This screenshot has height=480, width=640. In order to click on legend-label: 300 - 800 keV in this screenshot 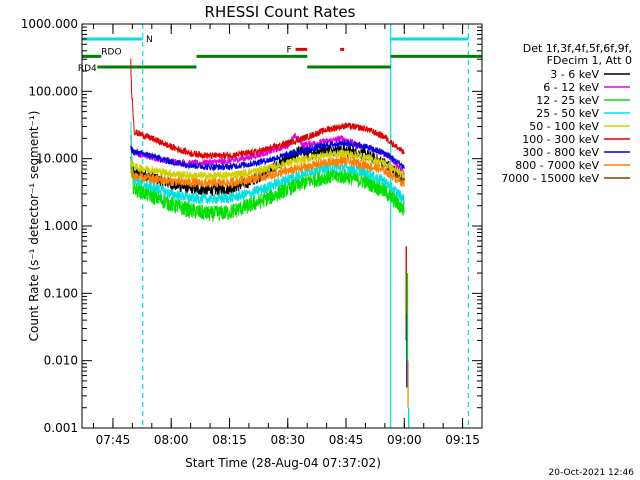, I will do `click(560, 152)`.